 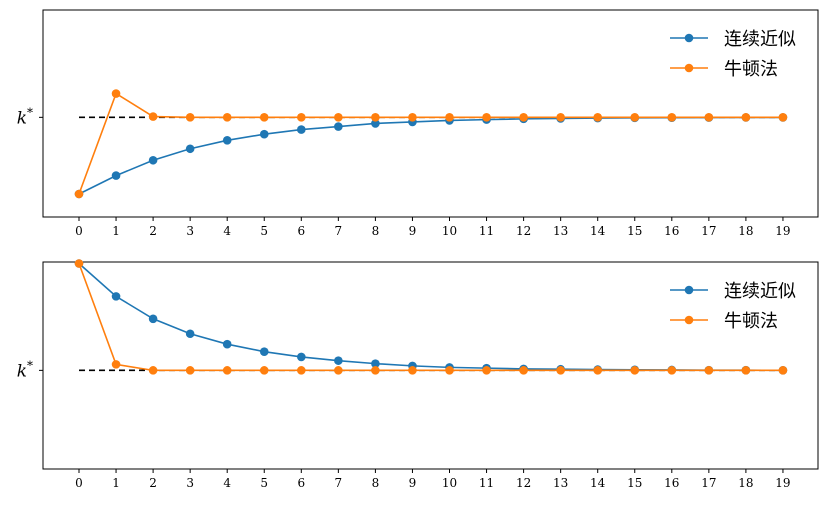 What do you see at coordinates (190, 231) in the screenshot?
I see `x-tick-label: 3` at bounding box center [190, 231].